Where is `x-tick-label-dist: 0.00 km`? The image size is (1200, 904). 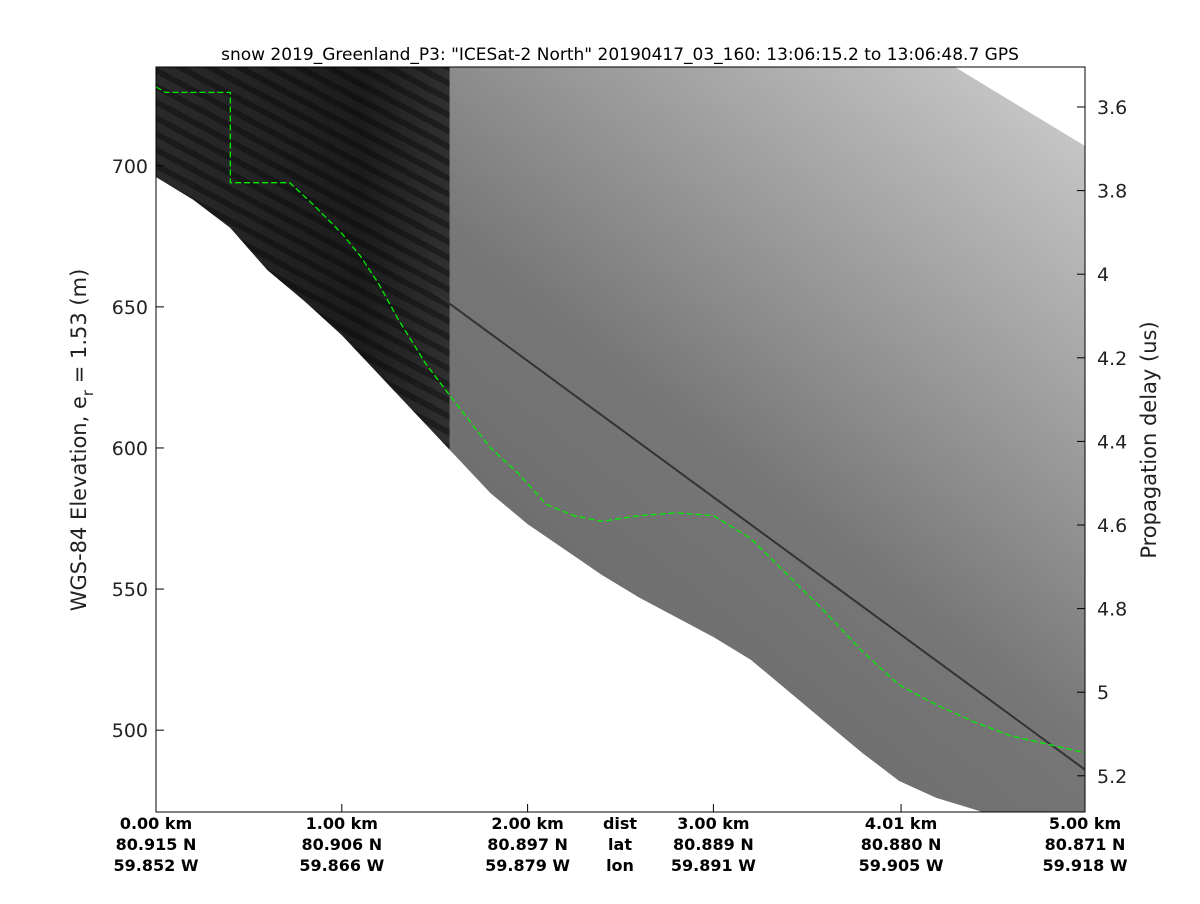 x-tick-label-dist: 0.00 km is located at coordinates (156, 823).